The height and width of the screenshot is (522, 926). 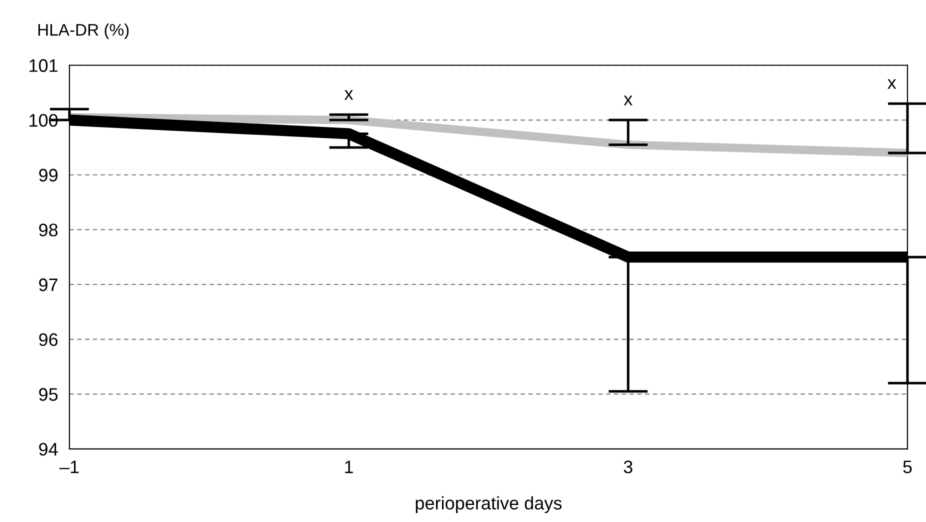 I want to click on y-tick-label: 96, so click(x=48, y=339).